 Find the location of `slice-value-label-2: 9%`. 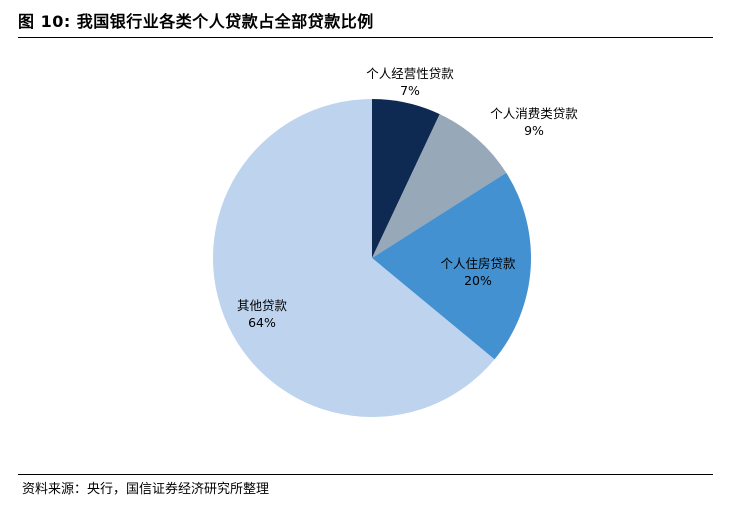

slice-value-label-2: 9% is located at coordinates (534, 130).